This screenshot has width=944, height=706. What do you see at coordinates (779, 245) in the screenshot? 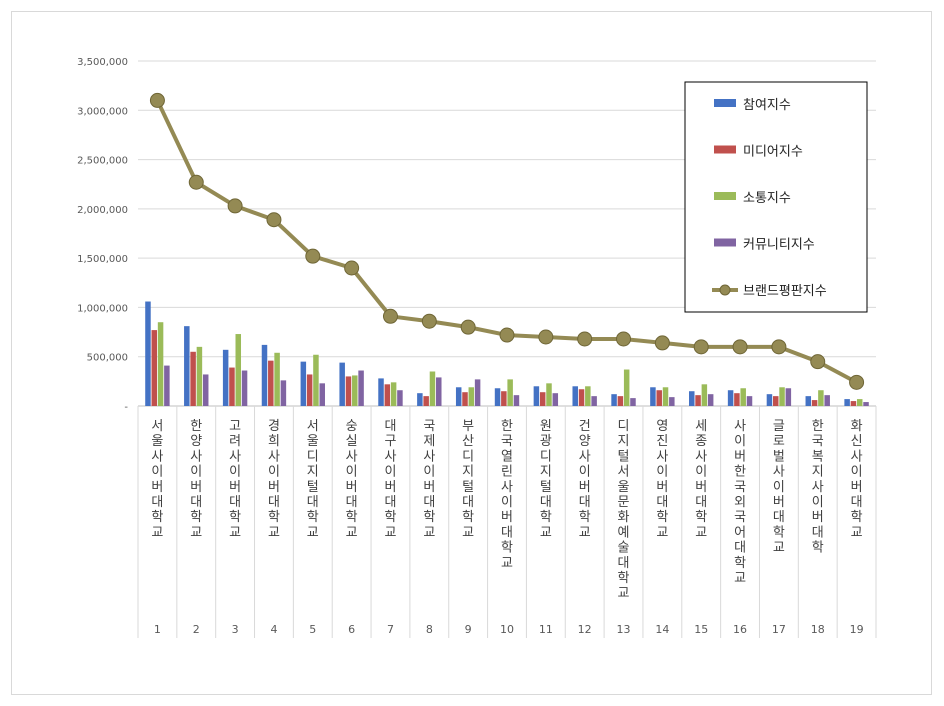
I see `legend-label: 커뮤니티지수` at bounding box center [779, 245].